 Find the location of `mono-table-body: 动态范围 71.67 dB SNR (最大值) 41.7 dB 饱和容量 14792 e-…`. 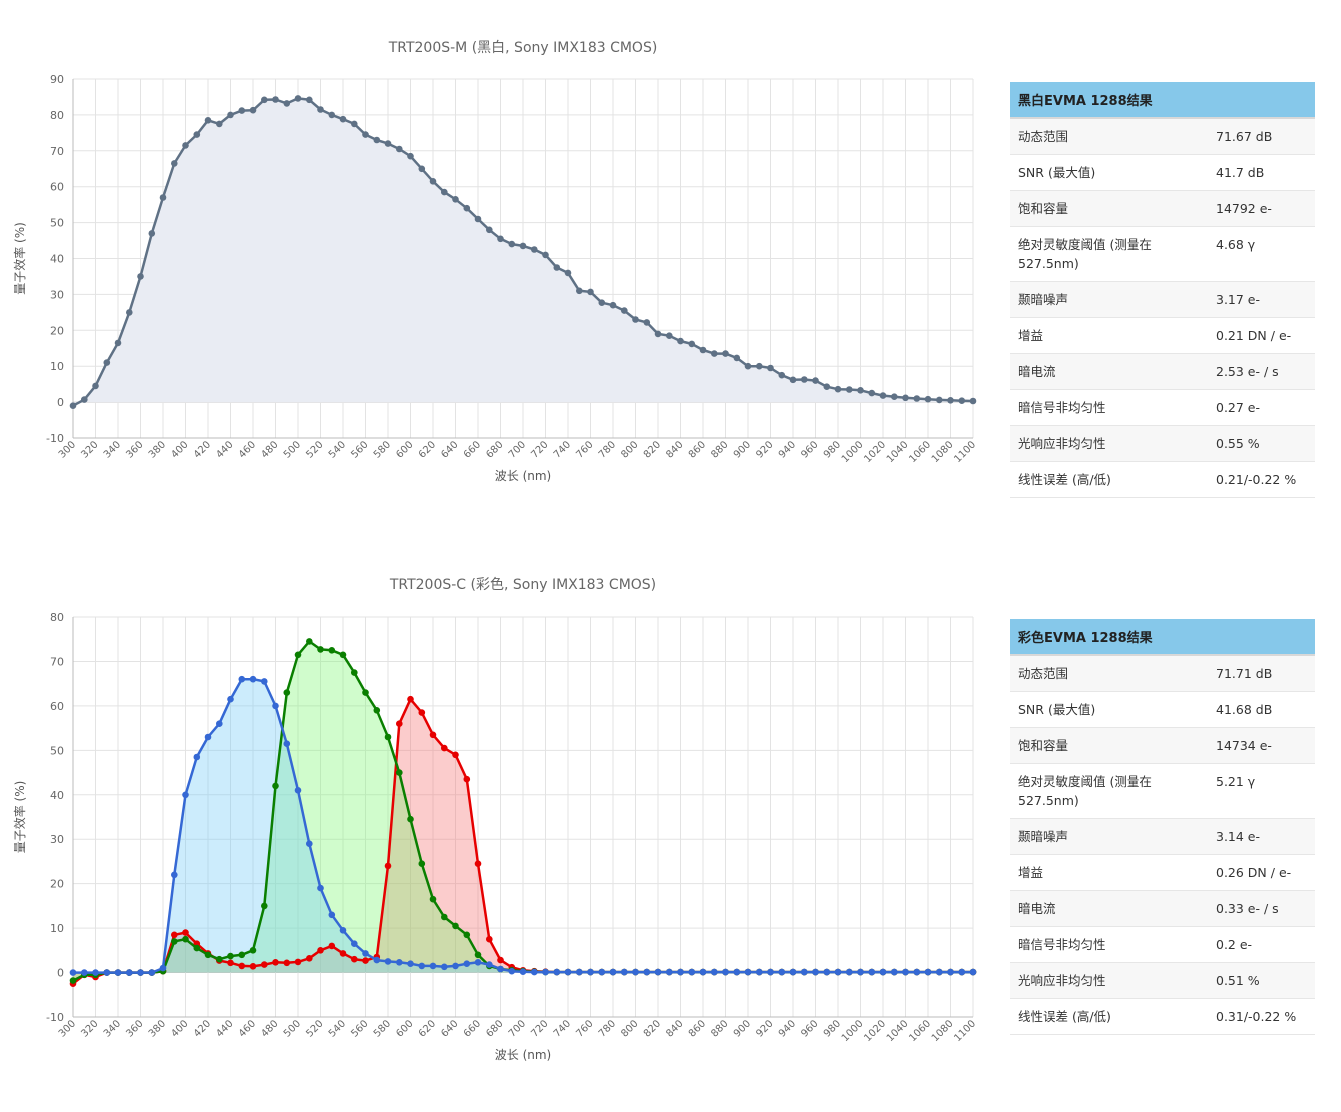

mono-table-body: 动态范围 71.67 dB SNR (最大值) 41.7 dB 饱和容量 14792 e-… is located at coordinates (1162, 308).